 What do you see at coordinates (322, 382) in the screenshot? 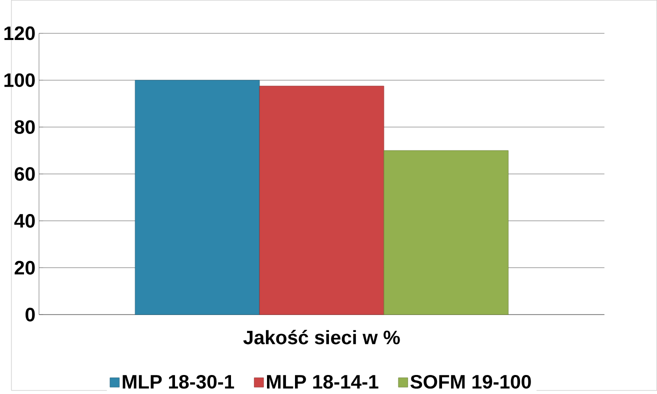
I see `legend-label: MLP 18-14-1` at bounding box center [322, 382].